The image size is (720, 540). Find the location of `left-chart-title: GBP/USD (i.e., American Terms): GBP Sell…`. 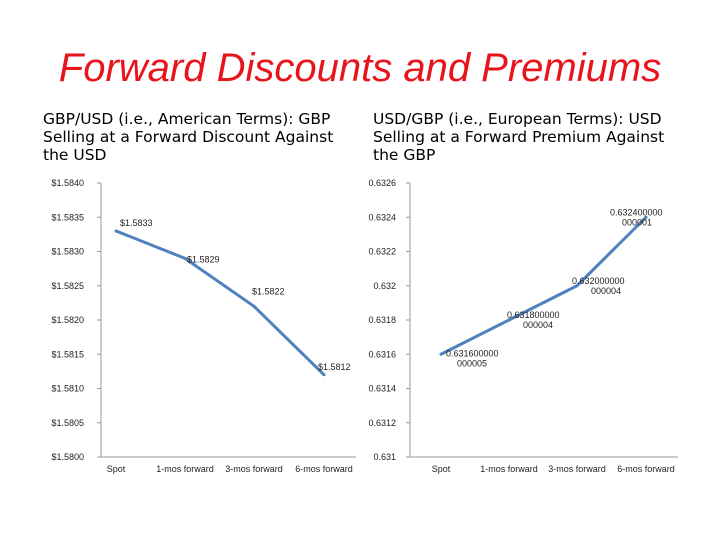

left-chart-title: GBP/USD (i.e., American Terms): GBP Sell… is located at coordinates (188, 137).